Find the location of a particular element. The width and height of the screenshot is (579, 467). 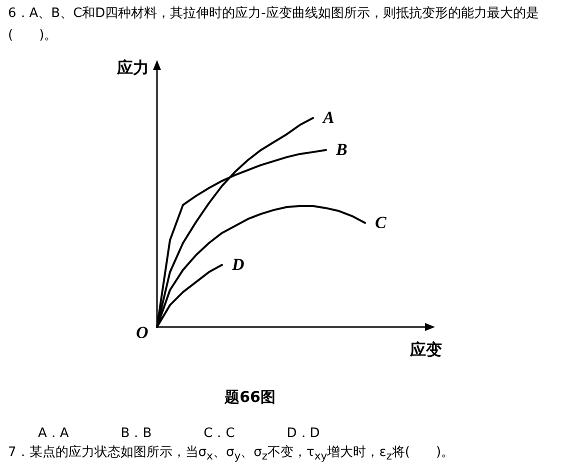

annotation: 题66图 is located at coordinates (249, 397).